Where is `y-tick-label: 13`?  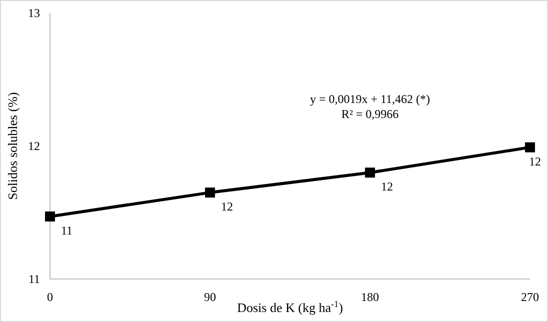
y-tick-label: 13 is located at coordinates (34, 13).